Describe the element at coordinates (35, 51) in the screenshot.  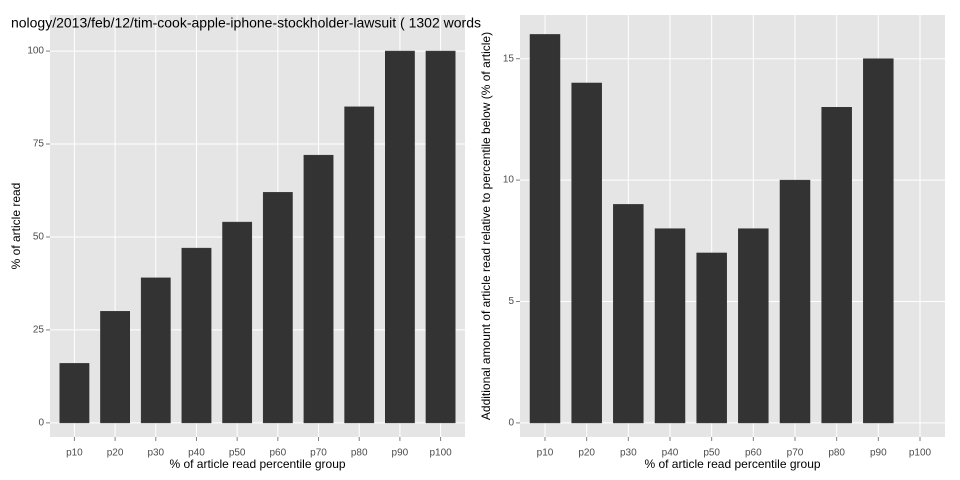
I see `y-tick-label: 100` at that location.